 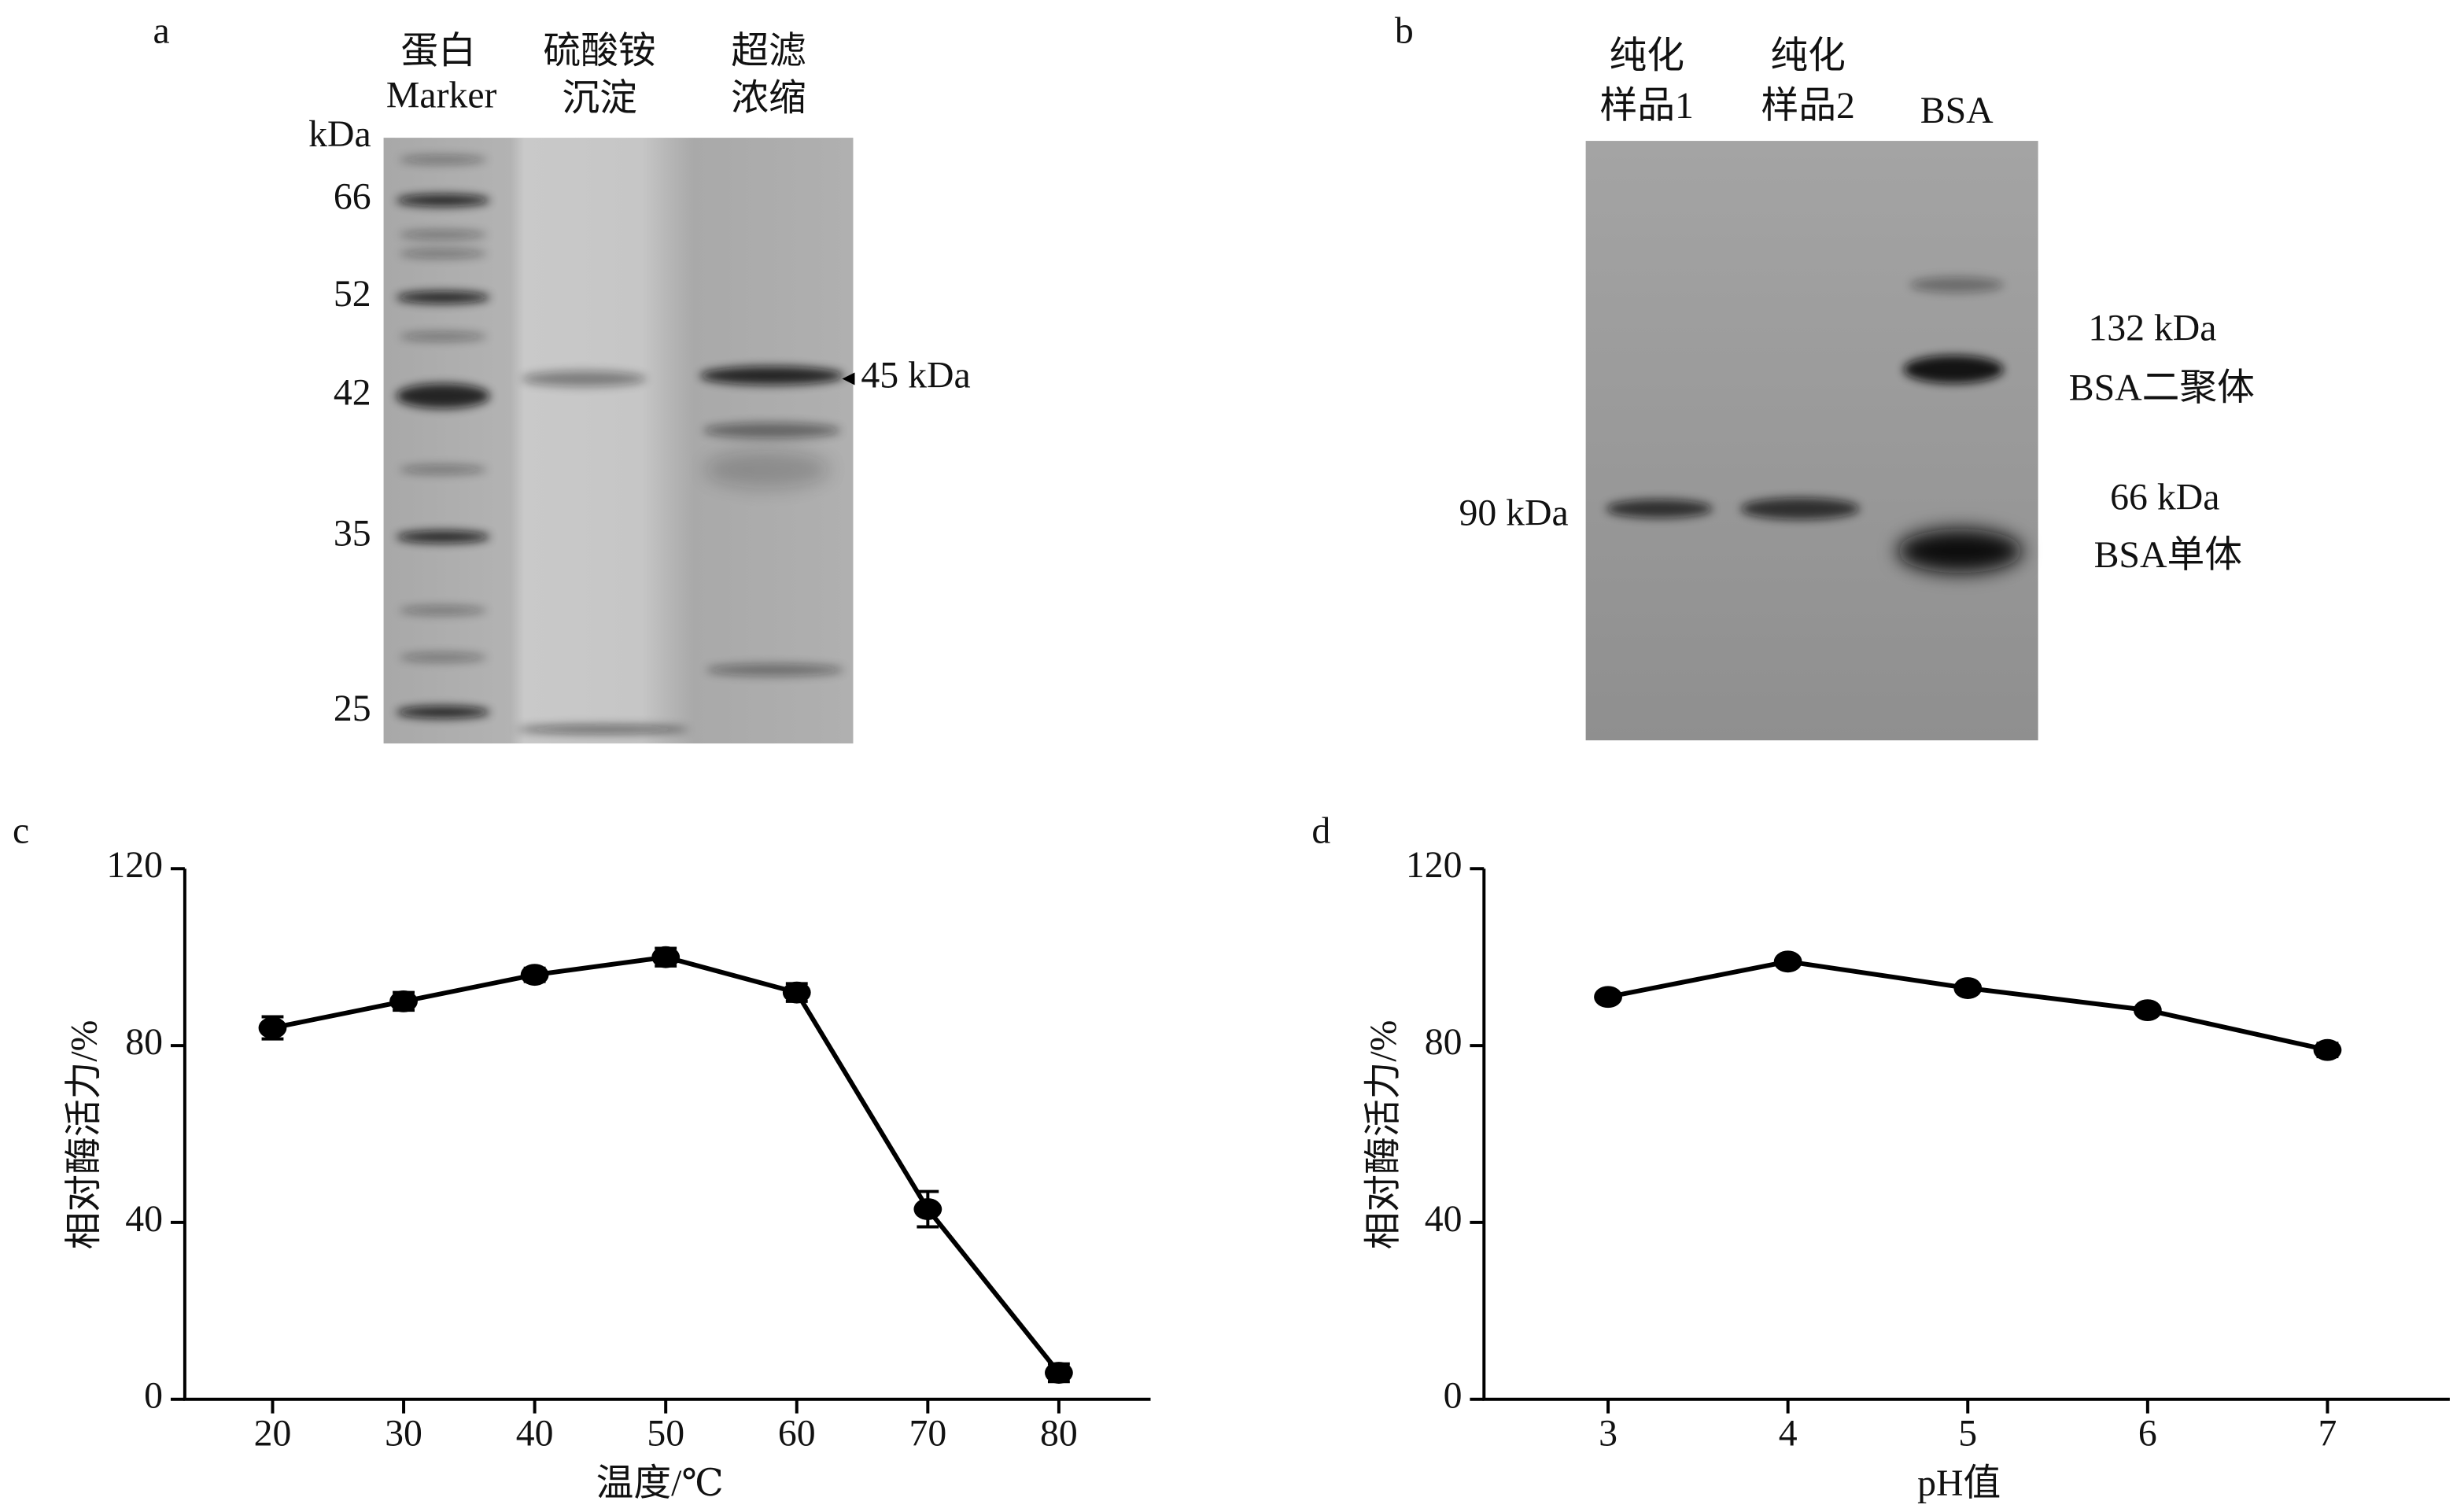 What do you see at coordinates (2164, 497) in the screenshot?
I see `annotation: 66 kDa` at bounding box center [2164, 497].